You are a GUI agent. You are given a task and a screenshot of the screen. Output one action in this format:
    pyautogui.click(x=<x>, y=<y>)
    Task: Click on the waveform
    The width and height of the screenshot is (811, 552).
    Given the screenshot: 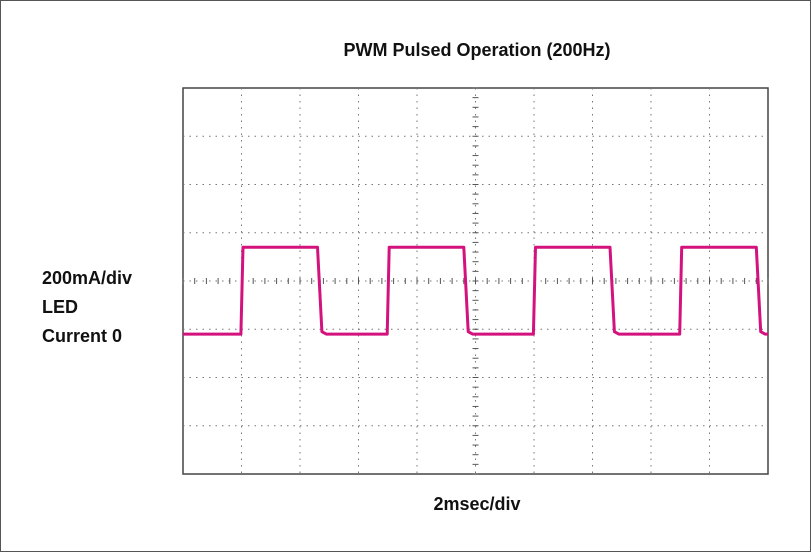 What is the action you would take?
    pyautogui.click(x=475, y=290)
    